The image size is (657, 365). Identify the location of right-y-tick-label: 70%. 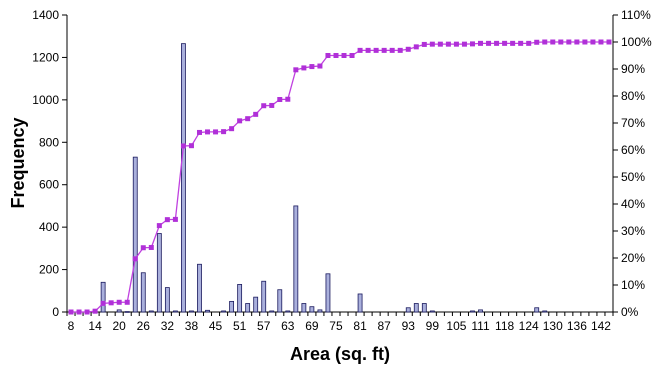
(633, 123).